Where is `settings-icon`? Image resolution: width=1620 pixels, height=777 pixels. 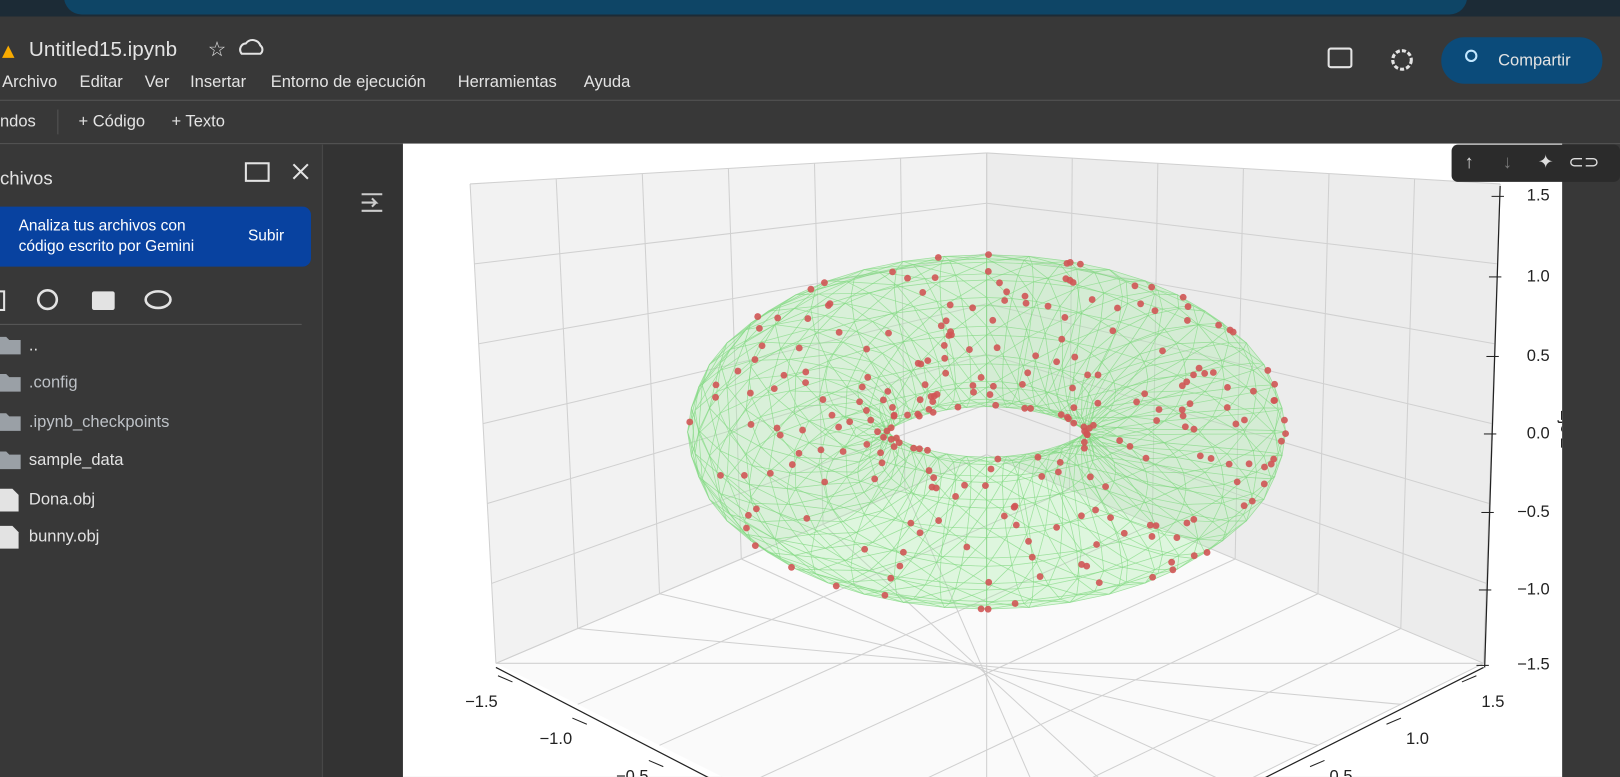 settings-icon is located at coordinates (1402, 60).